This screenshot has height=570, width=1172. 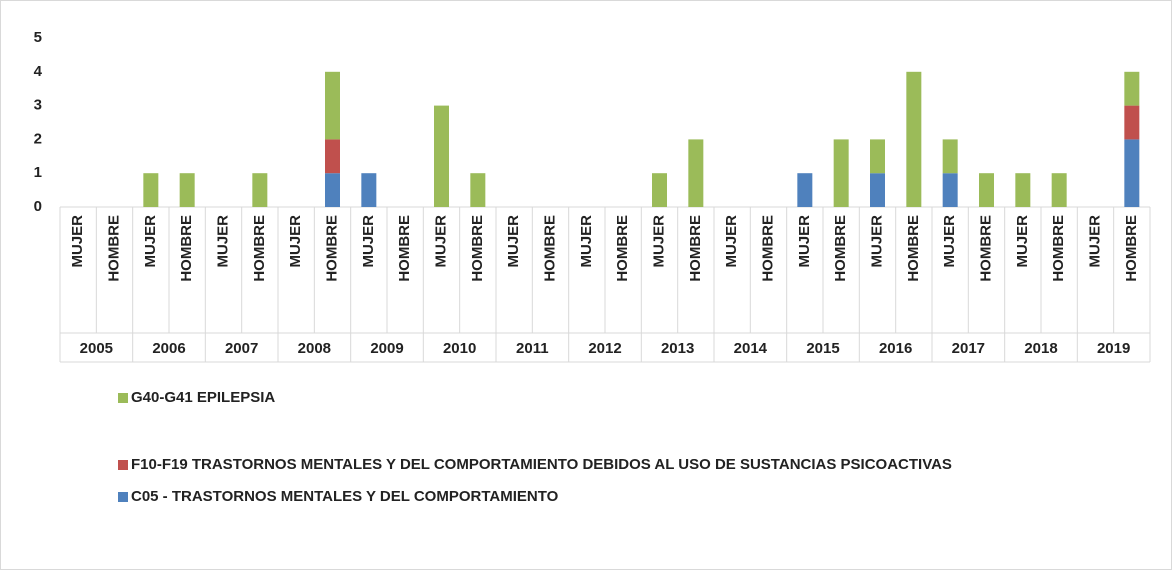 I want to click on group-label: 2018, so click(x=1040, y=348).